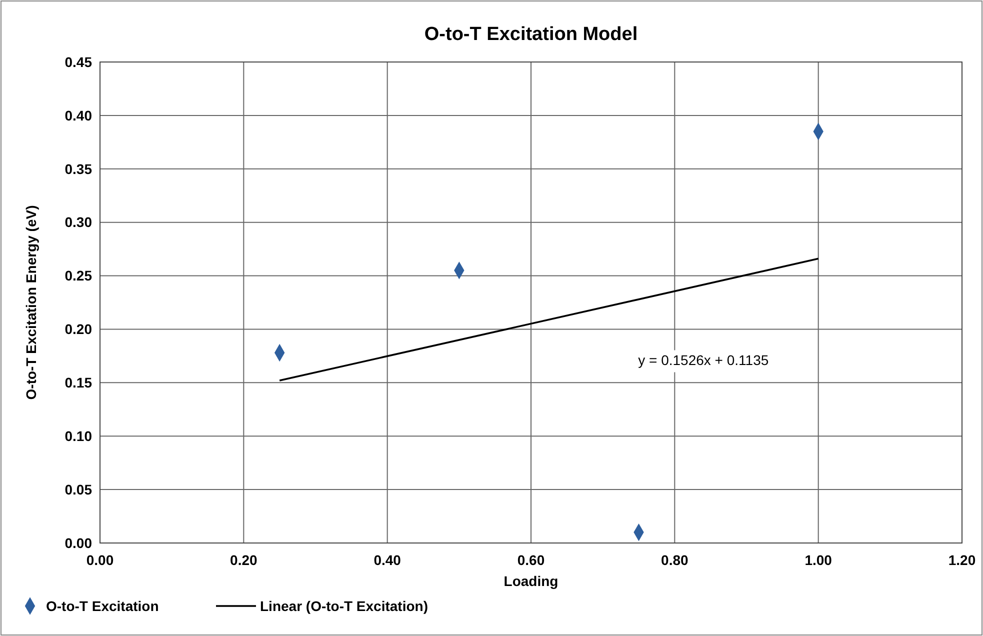 This screenshot has height=636, width=983. Describe the element at coordinates (344, 606) in the screenshot. I see `legend-label: Linear (O-to-T Excitation)` at that location.